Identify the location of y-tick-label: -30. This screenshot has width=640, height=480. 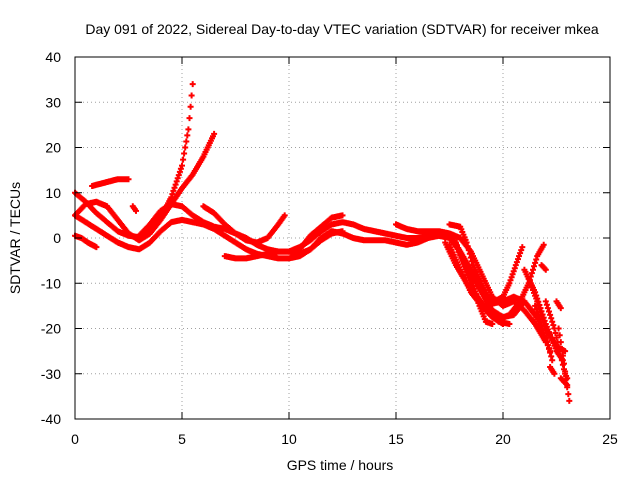
(51, 374).